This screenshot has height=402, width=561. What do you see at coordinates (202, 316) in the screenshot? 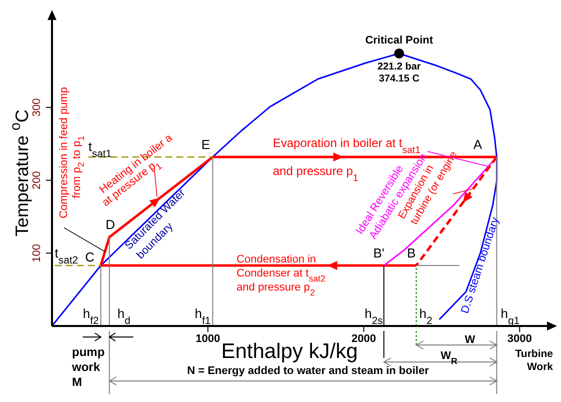
I see `annotation: h$_{f1}$` at bounding box center [202, 316].